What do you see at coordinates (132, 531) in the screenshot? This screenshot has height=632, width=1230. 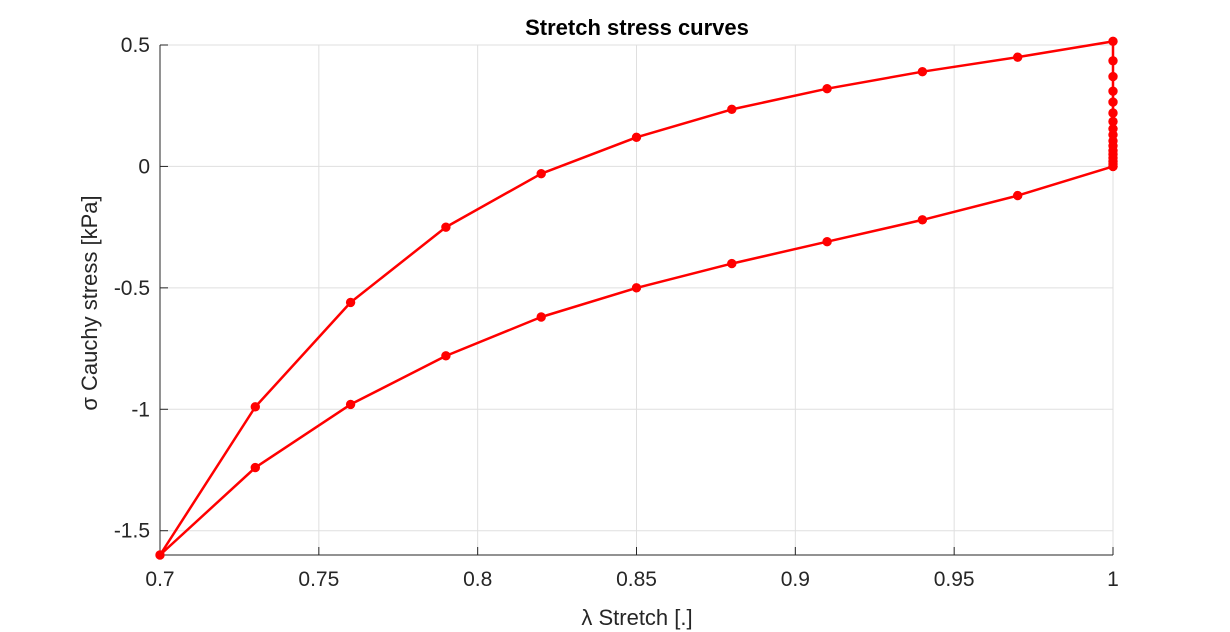 I see `y-tick-label: -1.5` at bounding box center [132, 531].